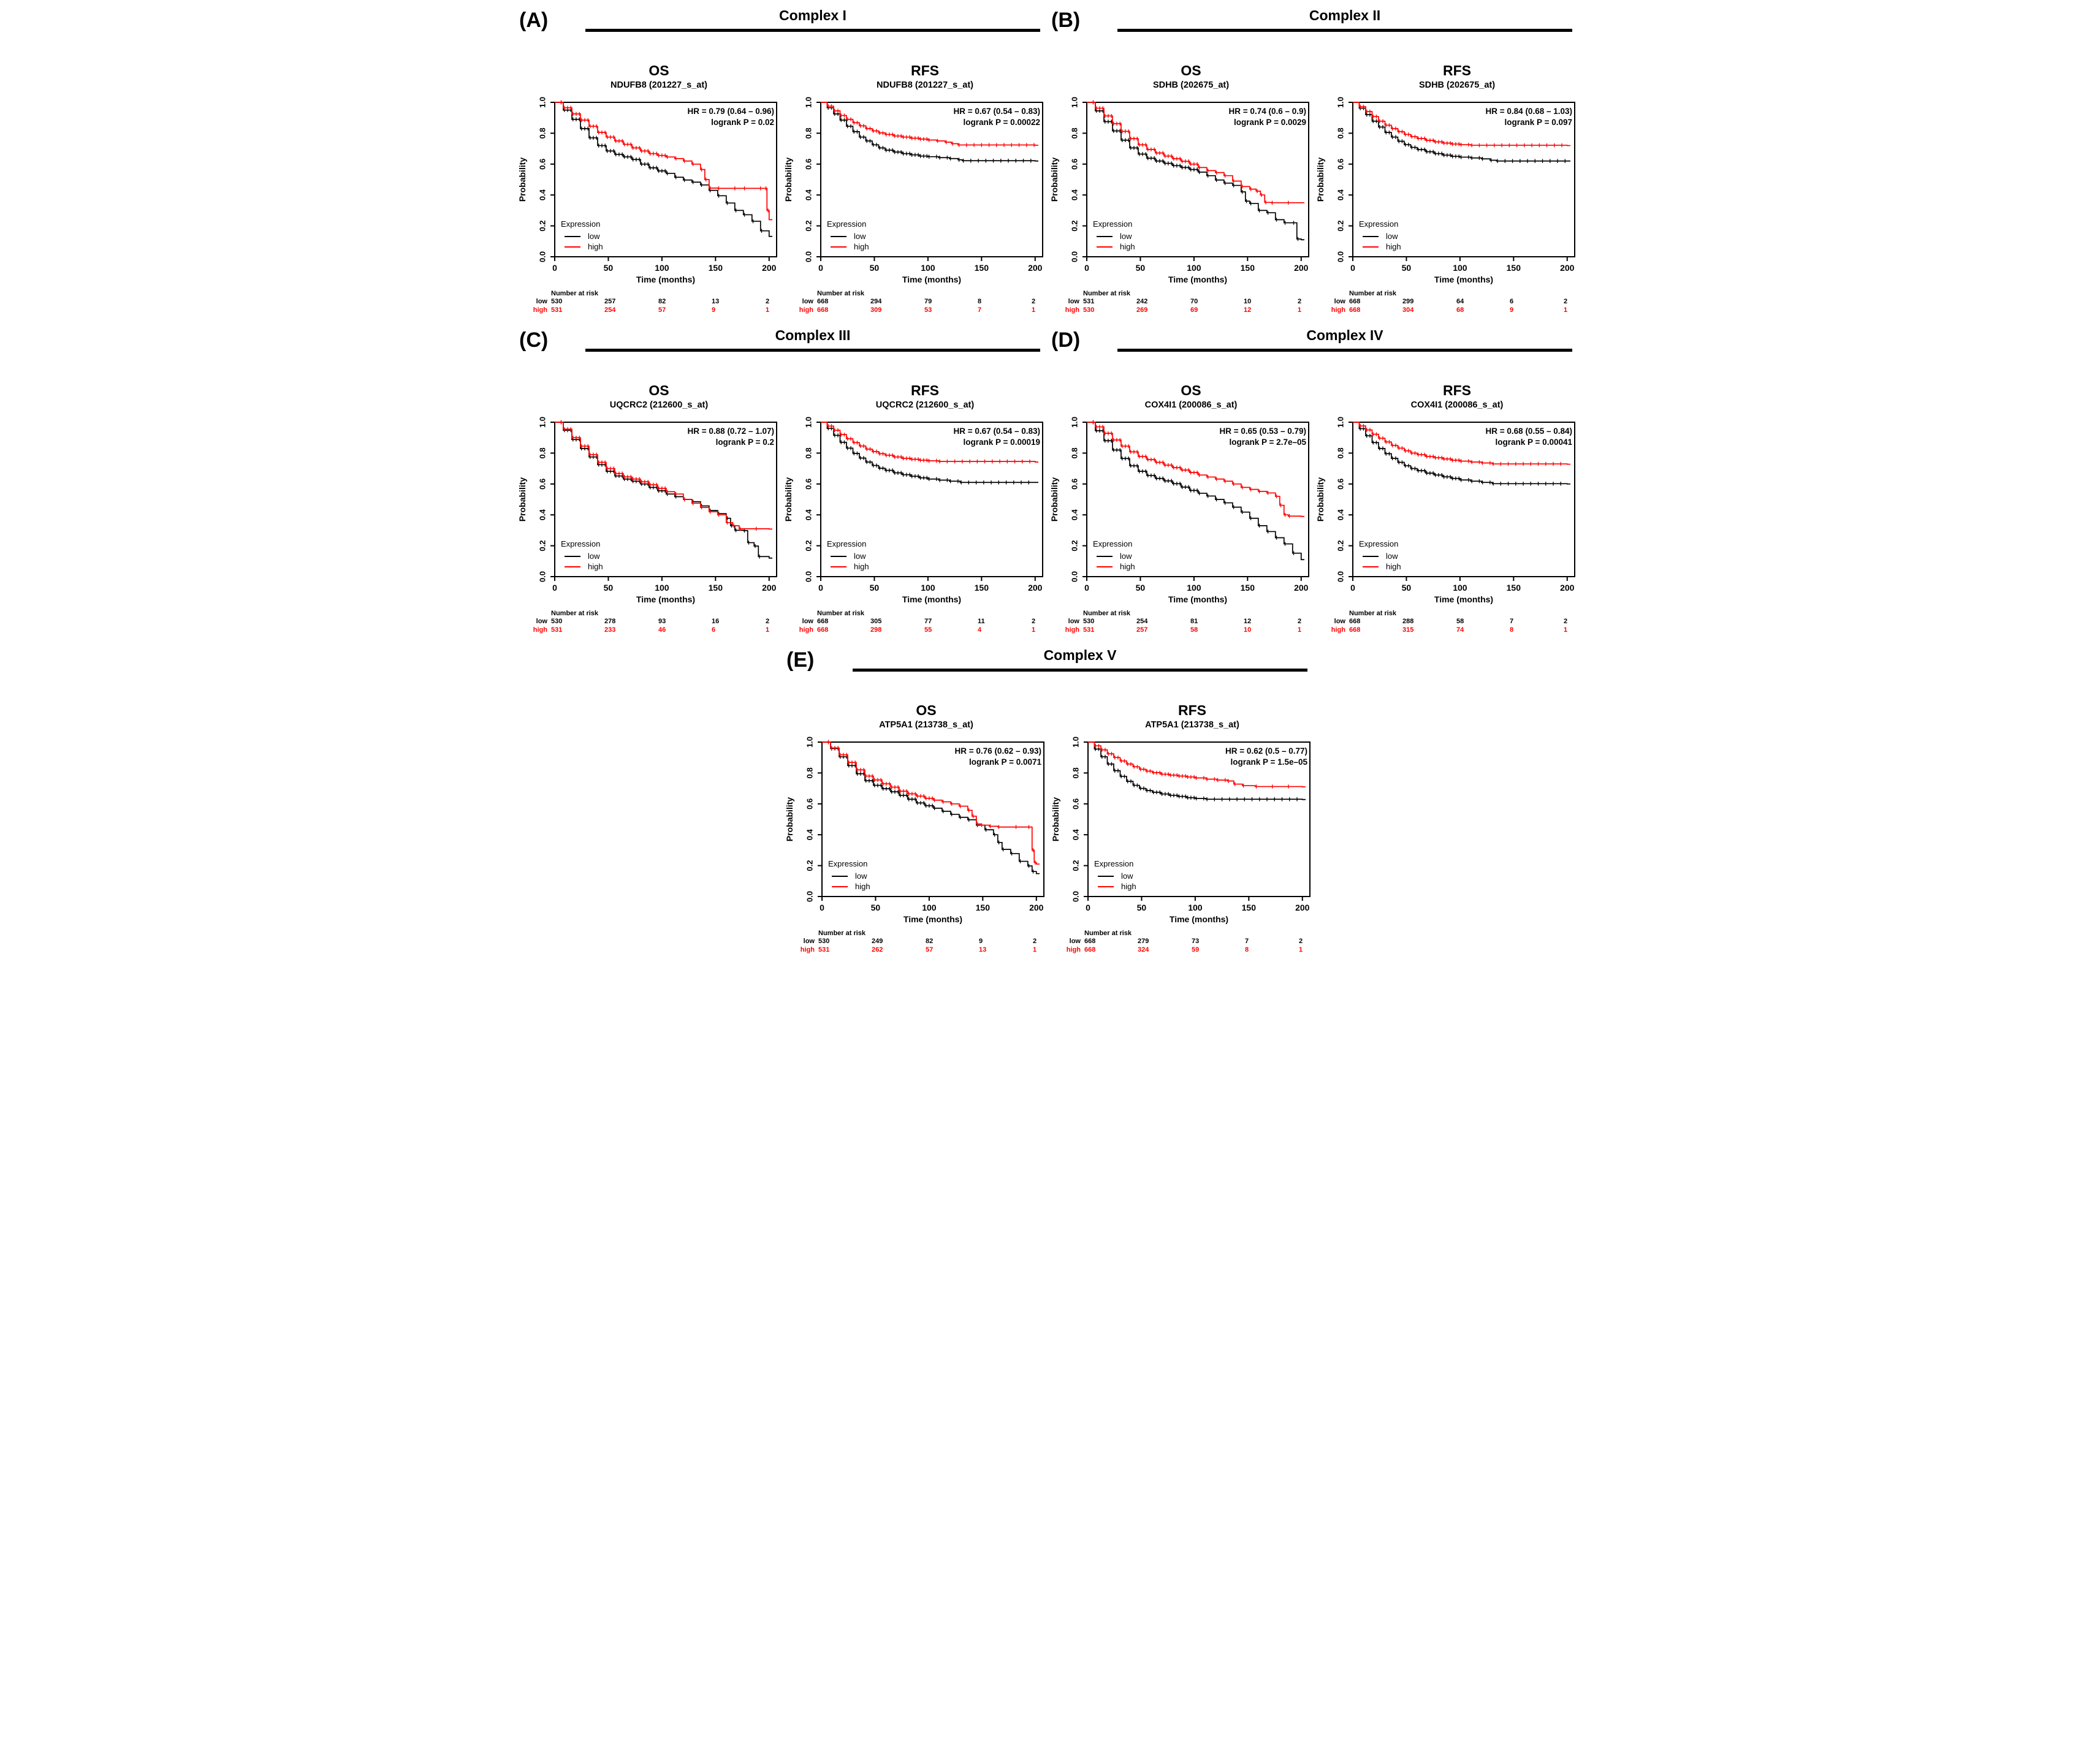  Describe the element at coordinates (1194, 310) in the screenshot. I see `risk-count: 69` at that location.